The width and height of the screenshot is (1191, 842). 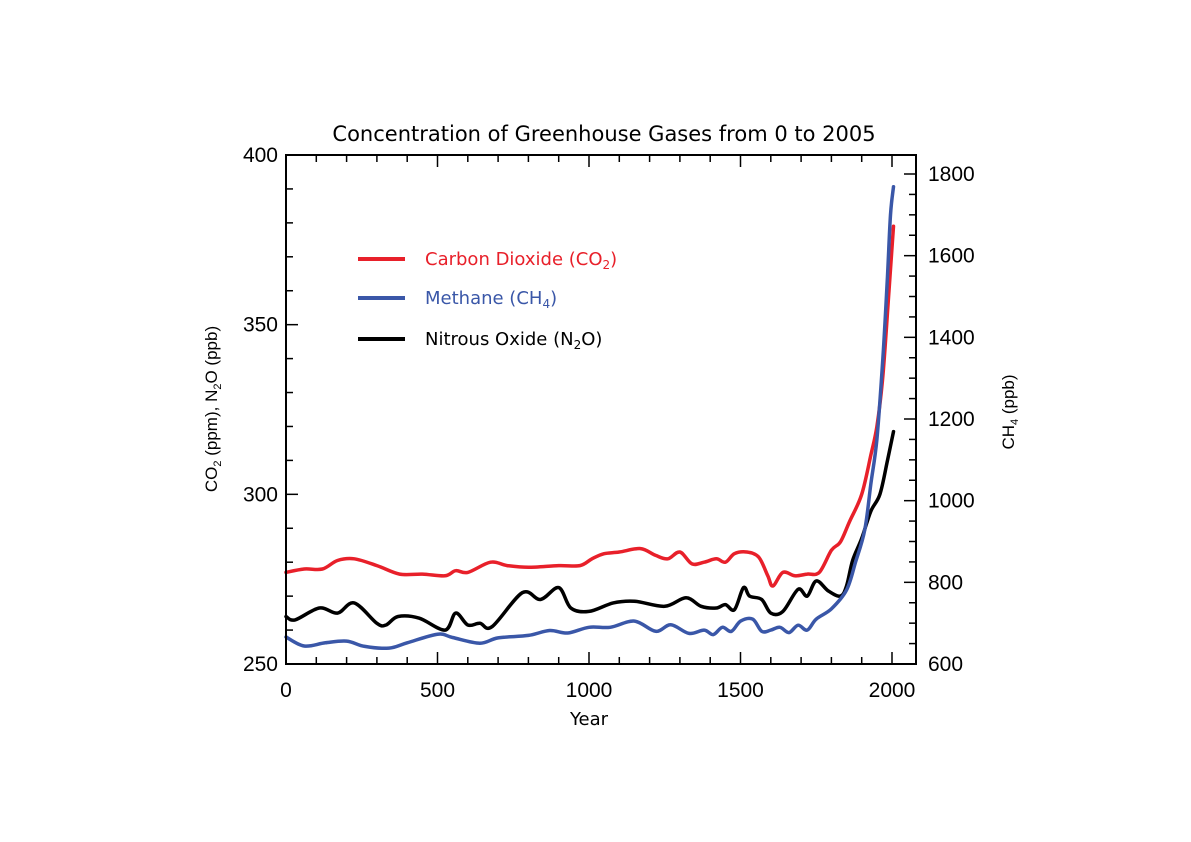 I want to click on y-left-tick-labels: 250 300 350 400, so click(x=260, y=410).